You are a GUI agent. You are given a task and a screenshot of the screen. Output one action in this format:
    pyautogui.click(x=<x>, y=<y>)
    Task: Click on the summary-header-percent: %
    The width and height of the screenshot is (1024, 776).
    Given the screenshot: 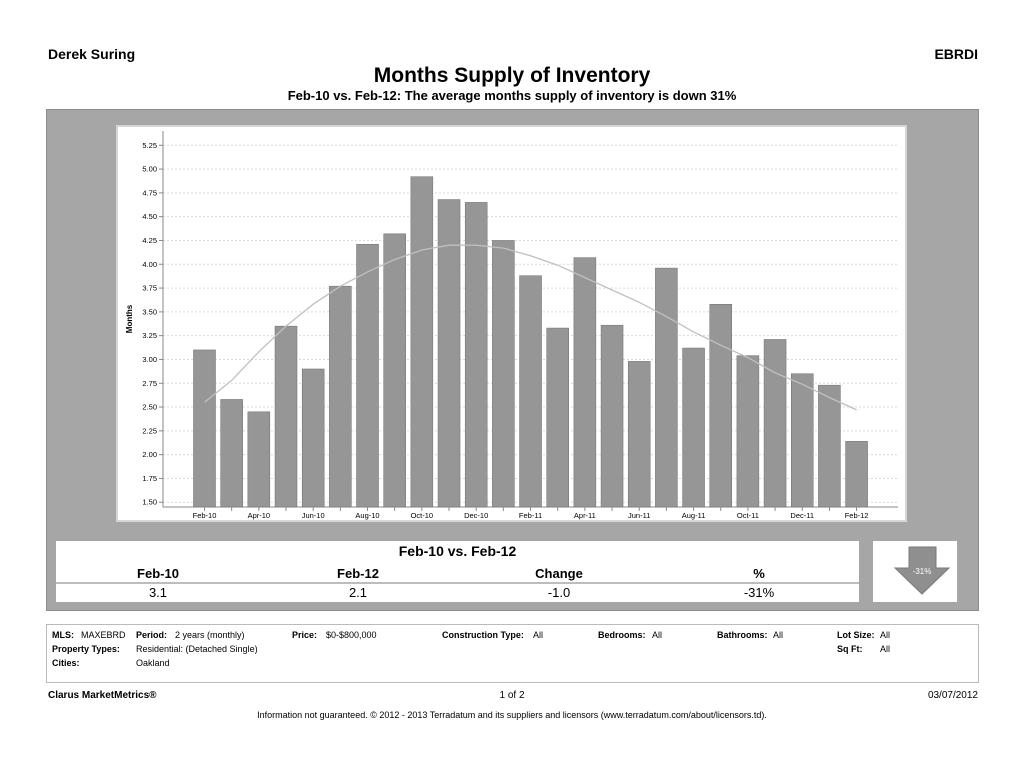 What is the action you would take?
    pyautogui.click(x=759, y=573)
    